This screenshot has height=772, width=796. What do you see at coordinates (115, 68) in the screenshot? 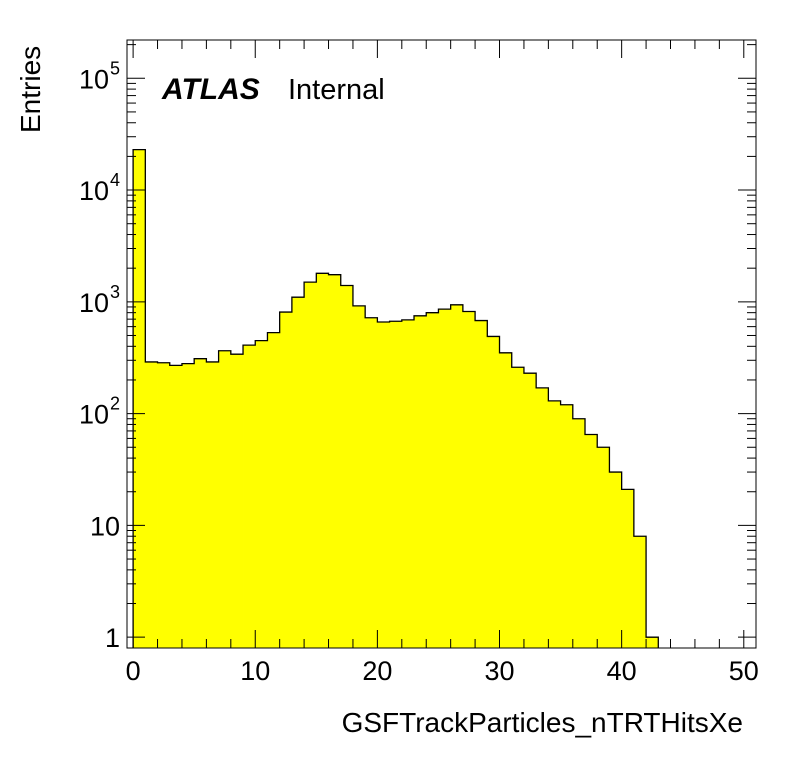
I see `y-tick-exponent: 5` at bounding box center [115, 68].